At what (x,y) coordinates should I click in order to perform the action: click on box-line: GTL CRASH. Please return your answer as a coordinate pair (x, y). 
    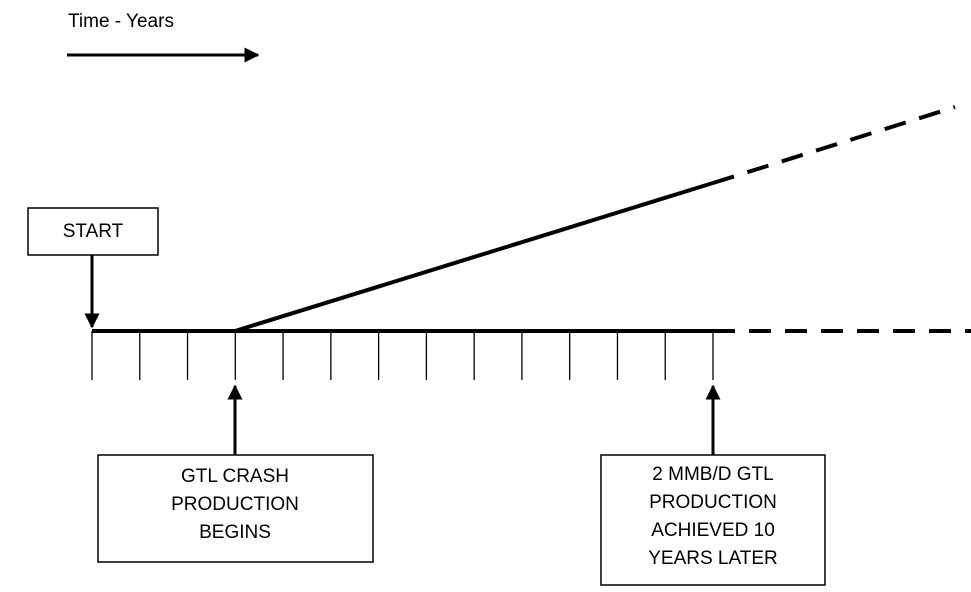
    Looking at the image, I should click on (235, 476).